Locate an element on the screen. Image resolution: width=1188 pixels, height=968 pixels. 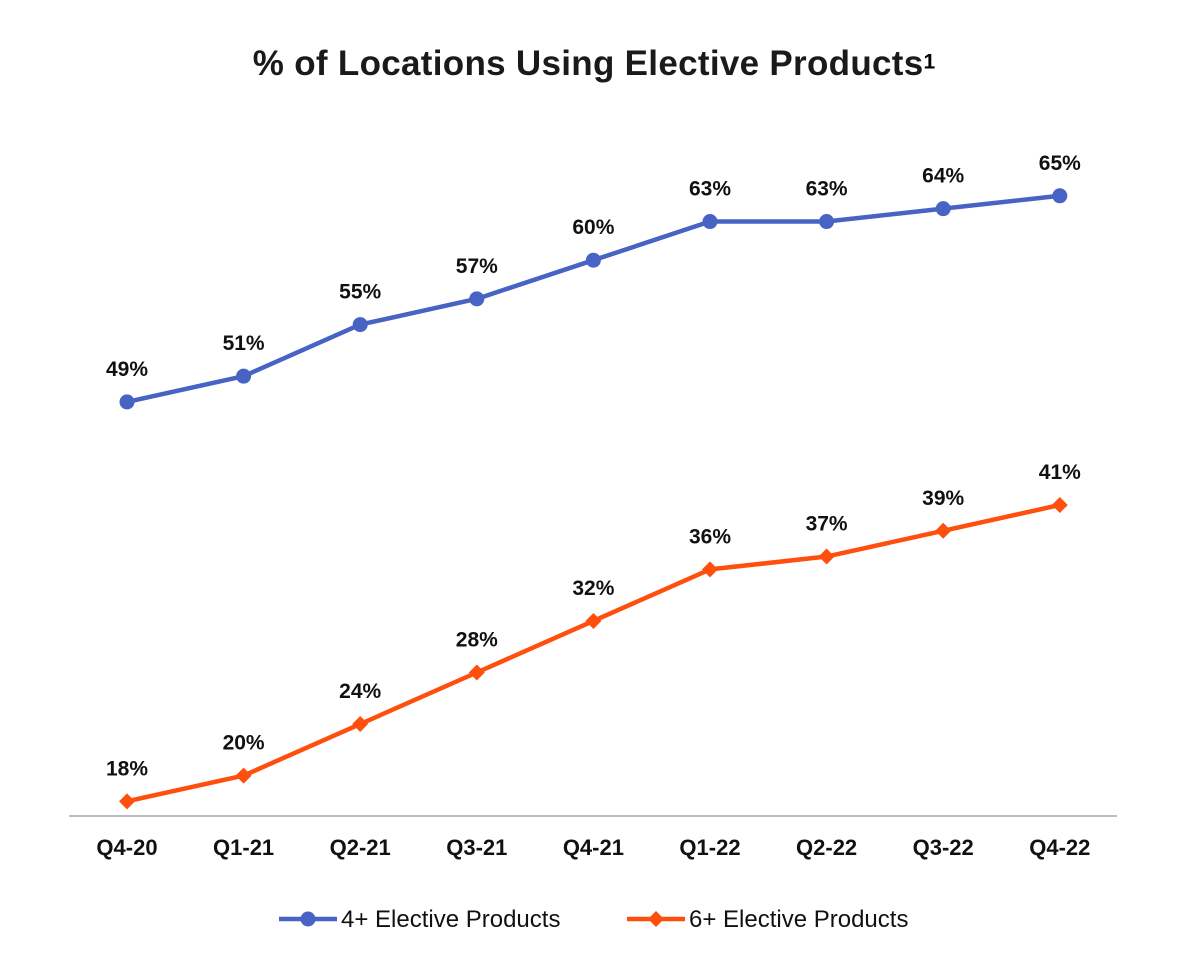
x-tick-label: Q3-22 is located at coordinates (943, 847).